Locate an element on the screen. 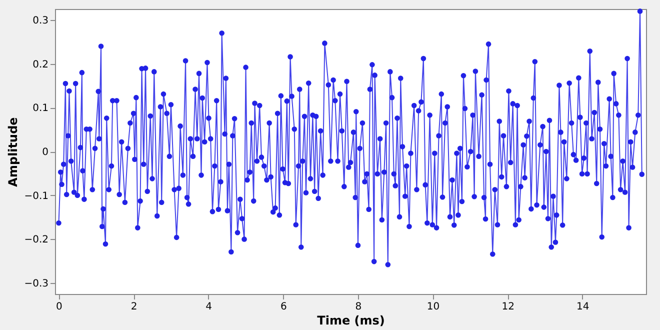  x-tick-label: 4 is located at coordinates (209, 307).